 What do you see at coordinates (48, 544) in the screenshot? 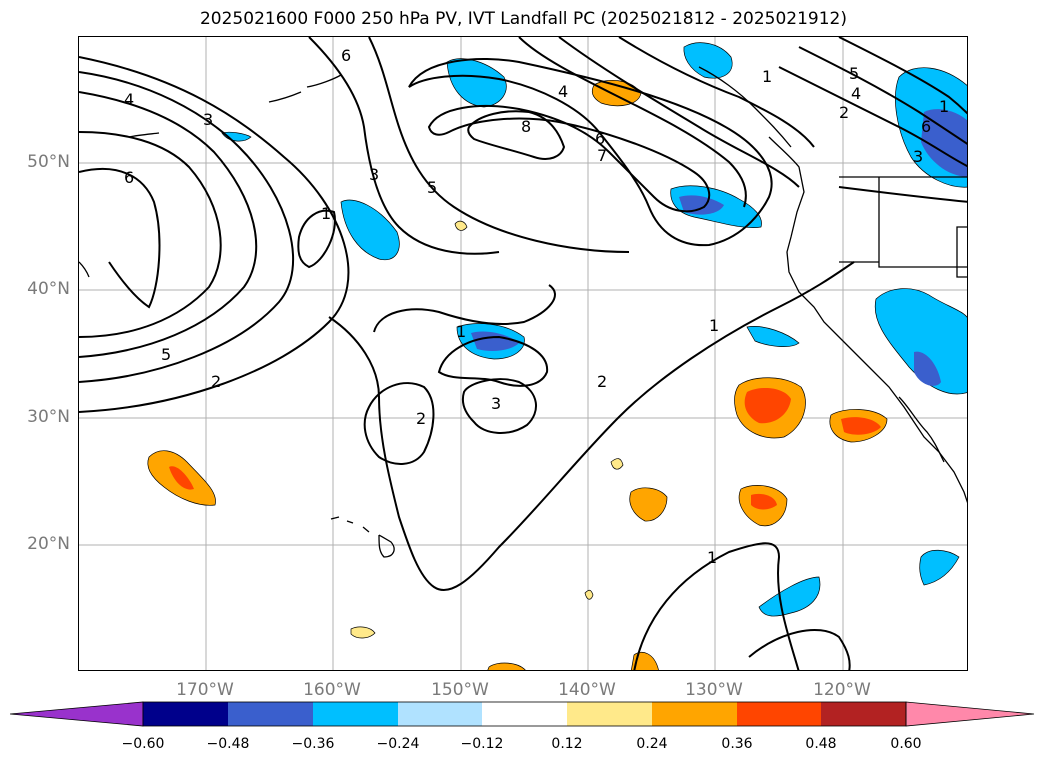
I see `lat-label-20n: 20°N` at bounding box center [48, 544].